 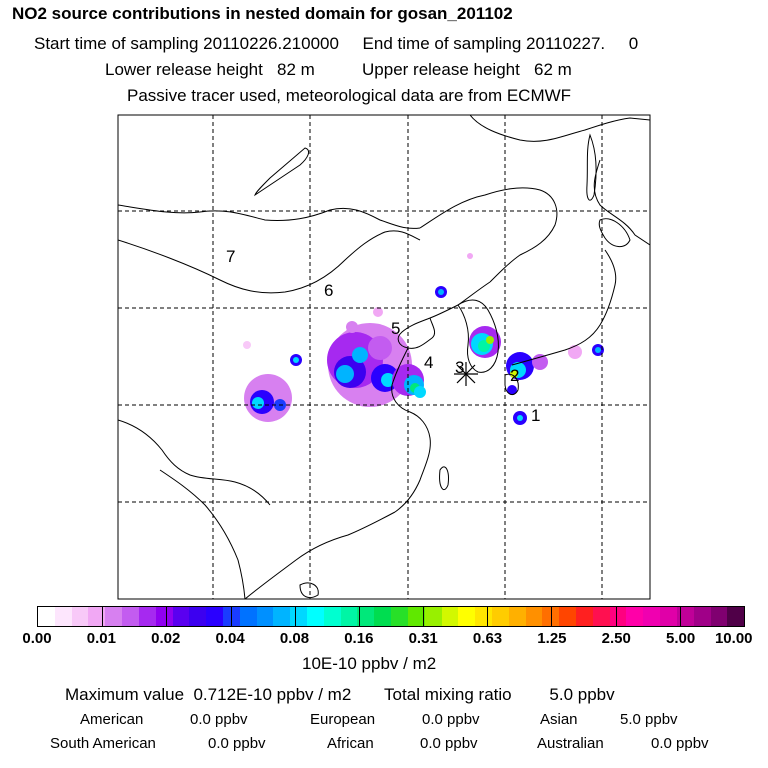 What do you see at coordinates (269, 262) in the screenshot?
I see `border-mongolia-south` at bounding box center [269, 262].